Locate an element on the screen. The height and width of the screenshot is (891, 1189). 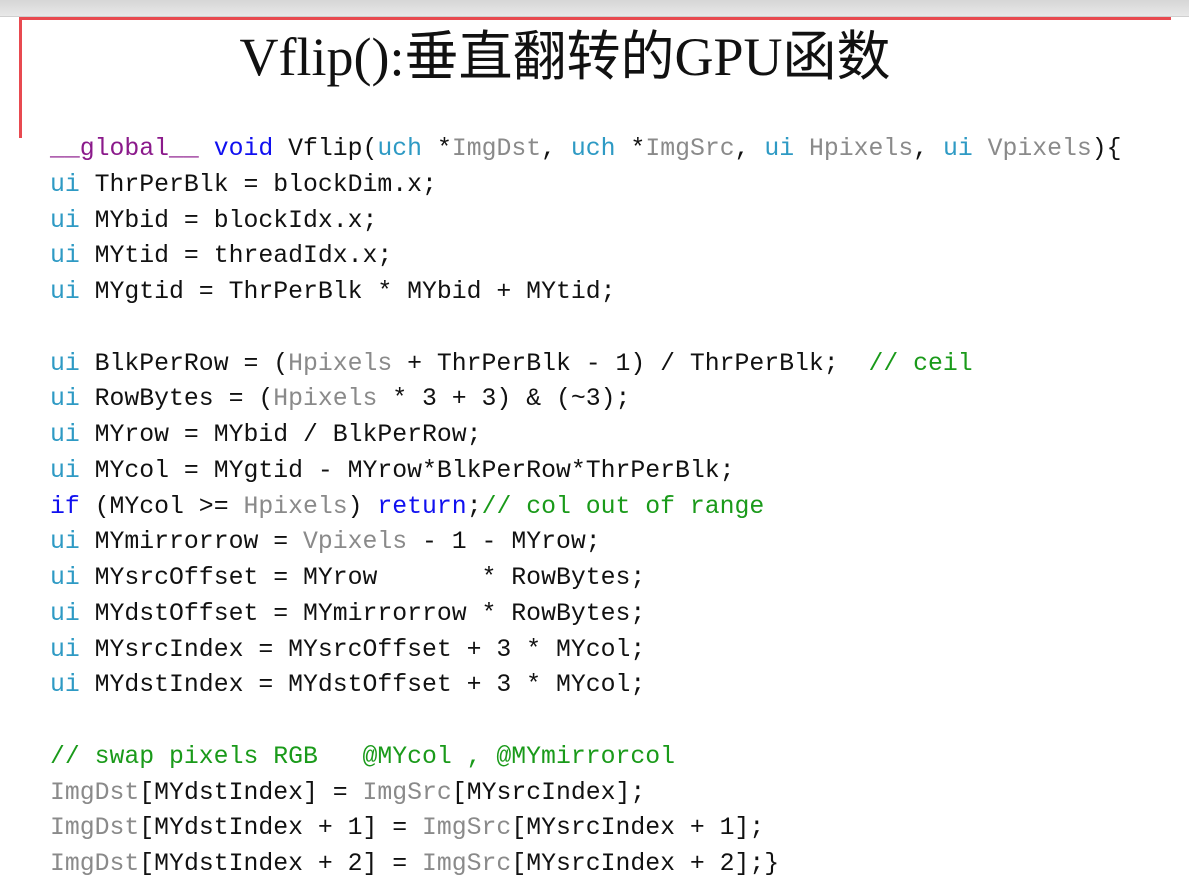
code-token: [MYdstIndex] = is located at coordinates (251, 792).